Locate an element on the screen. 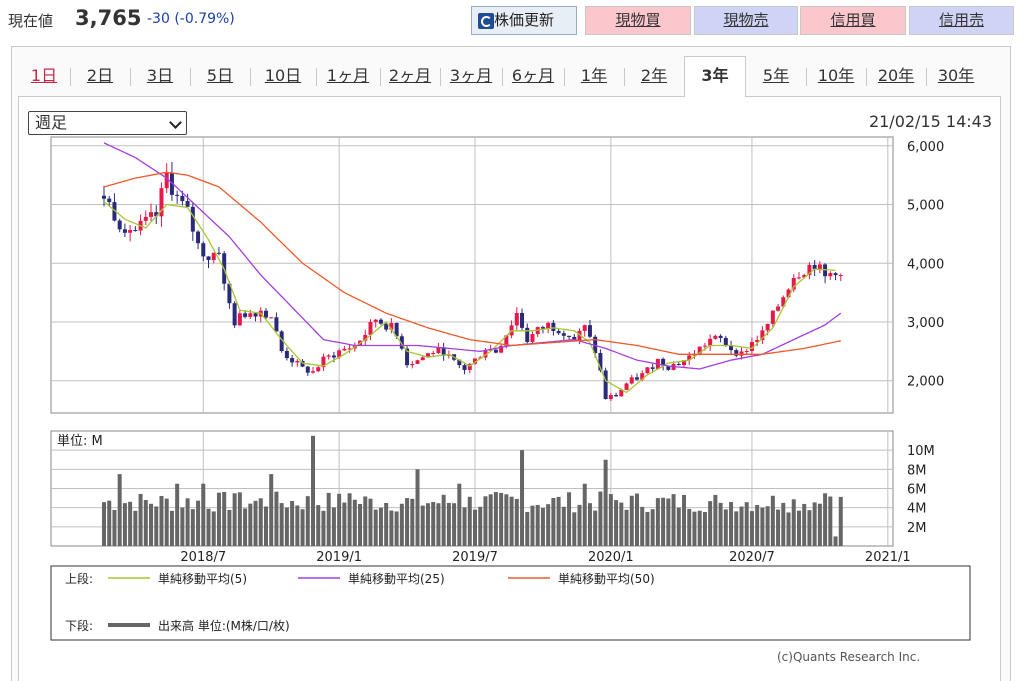 The width and height of the screenshot is (1024, 681). refresh-icon is located at coordinates (486, 21).